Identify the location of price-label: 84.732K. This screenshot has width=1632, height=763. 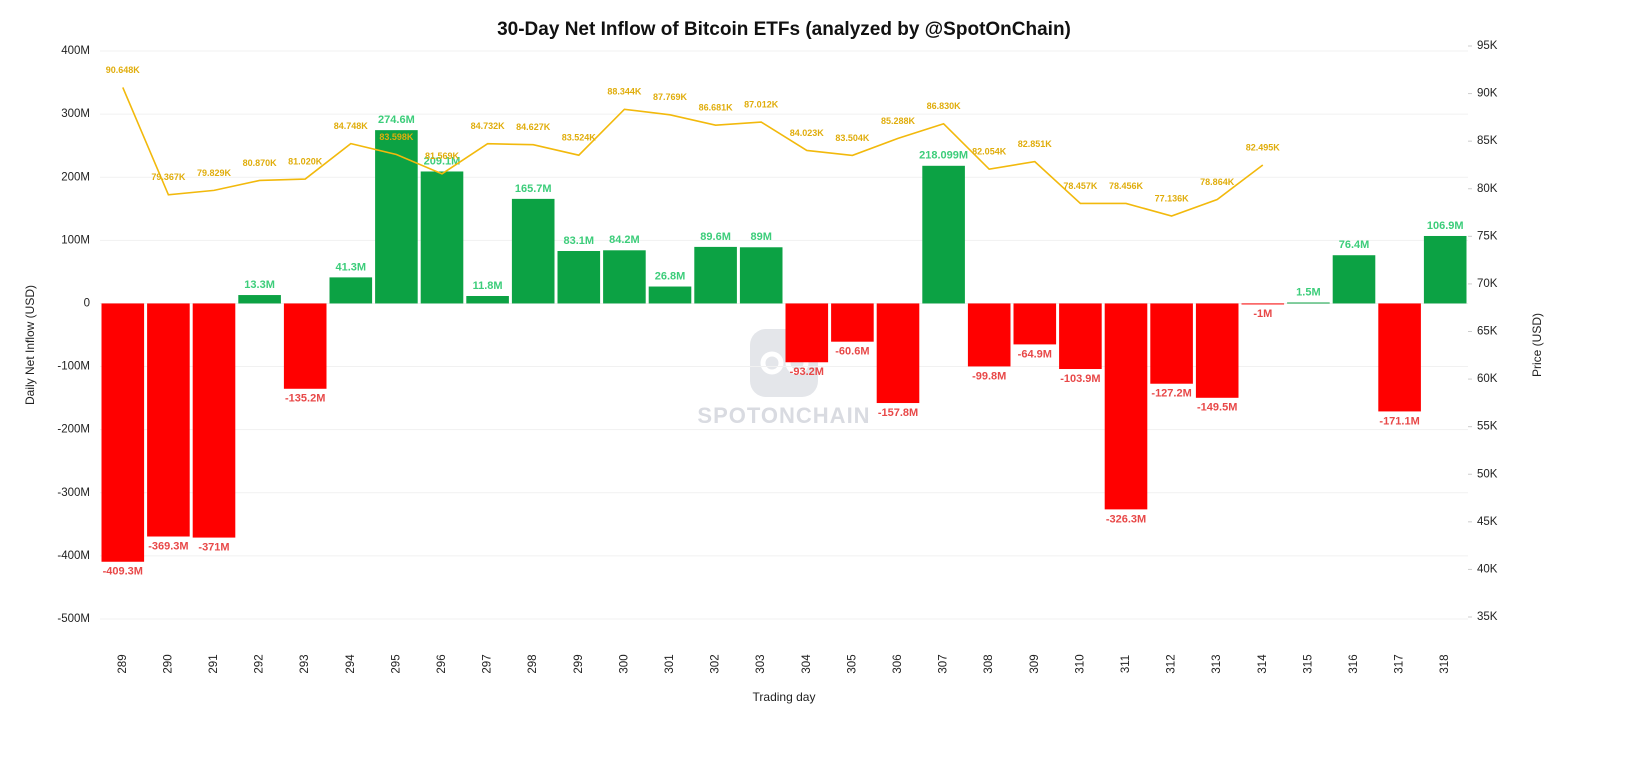
(488, 126).